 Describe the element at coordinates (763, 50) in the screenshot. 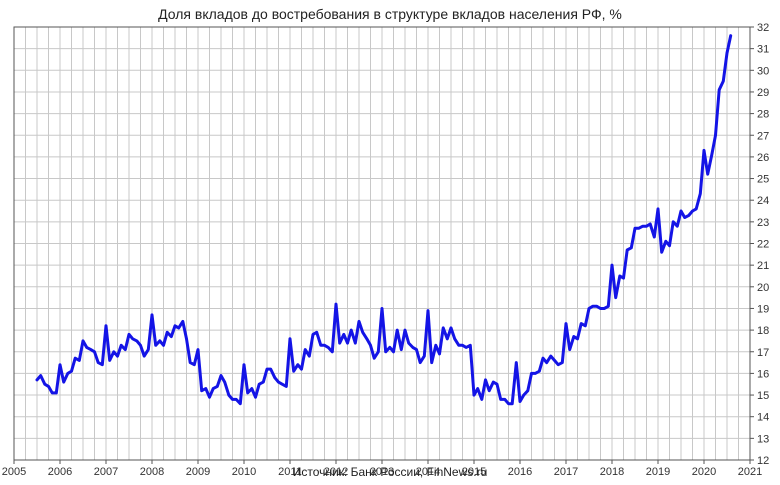

I see `y-tick-label: 31` at that location.